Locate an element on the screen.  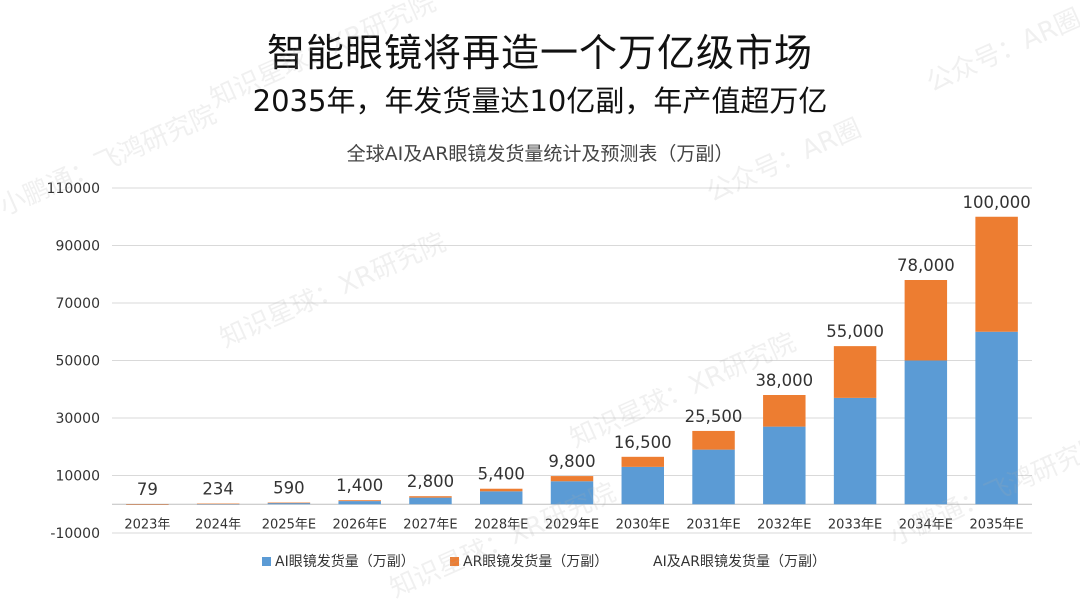
chart-title: 全球AI及AR眼镜发货量统计及预测表（万副） is located at coordinates (540, 154).